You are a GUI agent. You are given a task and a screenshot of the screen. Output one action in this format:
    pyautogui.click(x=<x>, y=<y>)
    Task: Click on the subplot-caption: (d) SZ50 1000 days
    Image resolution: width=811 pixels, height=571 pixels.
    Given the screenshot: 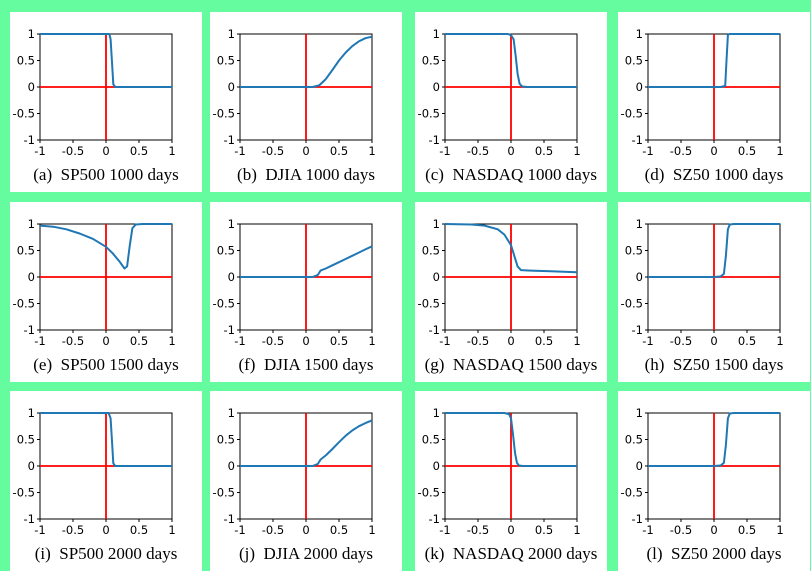 What is the action you would take?
    pyautogui.click(x=714, y=175)
    